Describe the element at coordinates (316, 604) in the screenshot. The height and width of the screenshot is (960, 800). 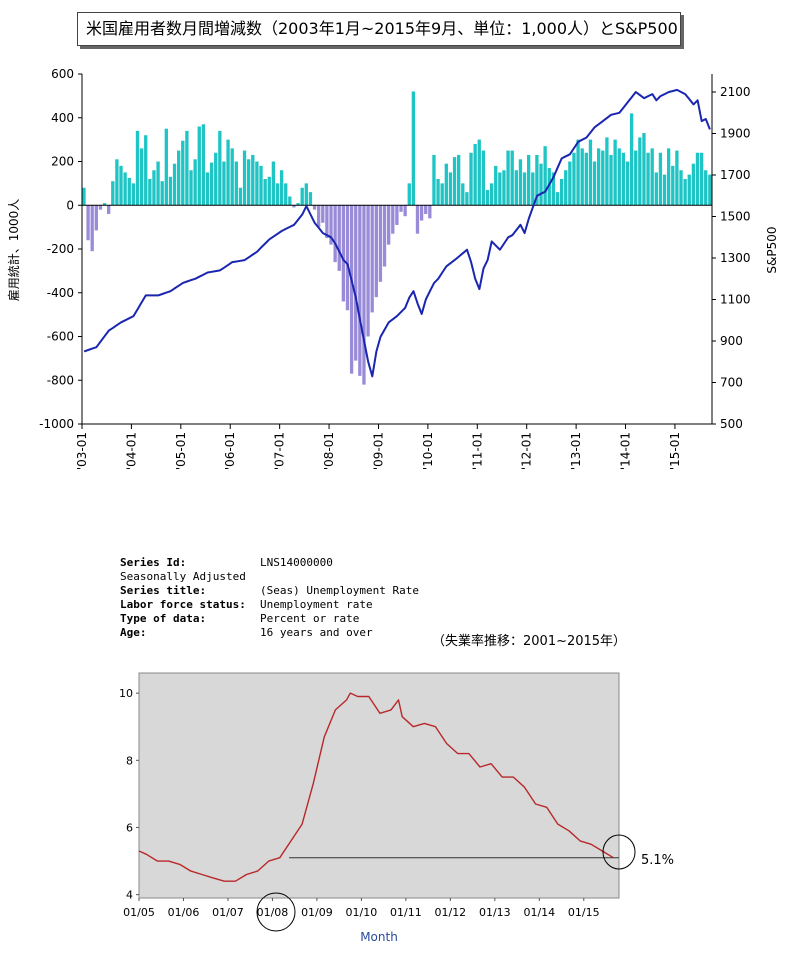
I see `series-info-value: Unemployment rate` at that location.